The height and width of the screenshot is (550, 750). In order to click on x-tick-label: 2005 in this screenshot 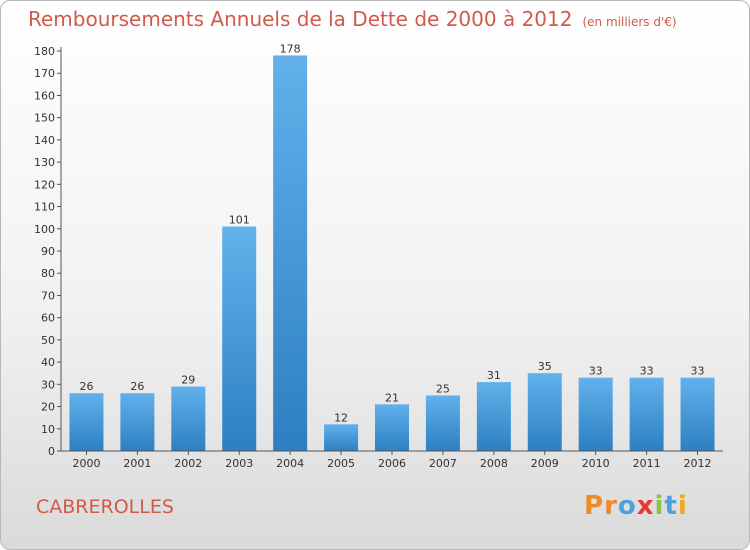, I will do `click(341, 463)`.